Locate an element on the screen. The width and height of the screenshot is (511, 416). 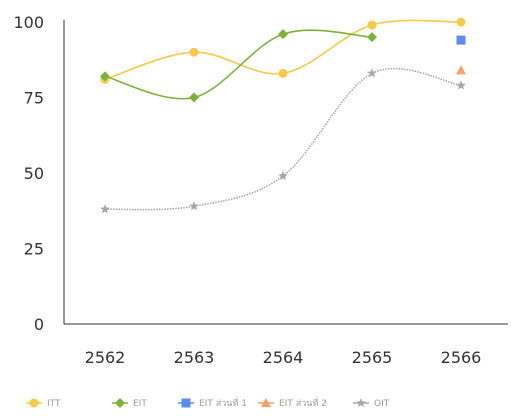
x-tick-label: 2564 is located at coordinates (283, 357).